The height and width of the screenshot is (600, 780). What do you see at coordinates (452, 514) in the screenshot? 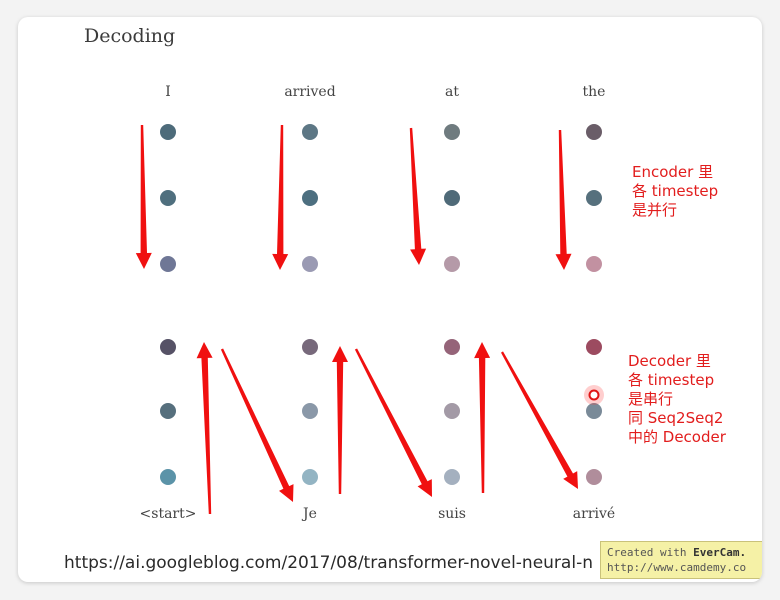
I see `output-word-3: suis` at bounding box center [452, 514].